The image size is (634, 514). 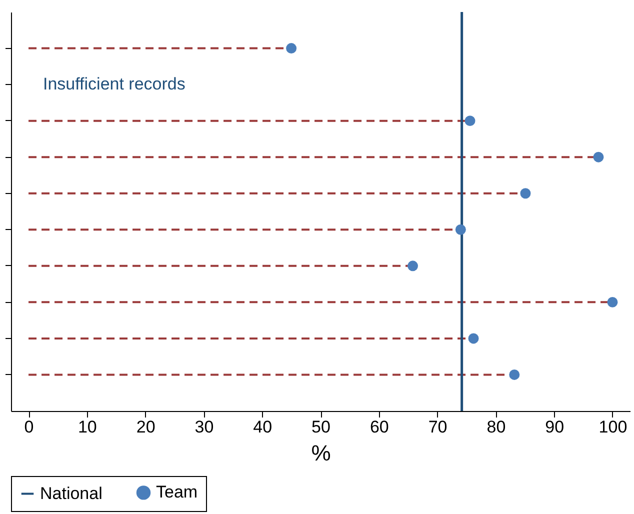 What do you see at coordinates (87, 427) in the screenshot?
I see `x-tick-label: 10` at bounding box center [87, 427].